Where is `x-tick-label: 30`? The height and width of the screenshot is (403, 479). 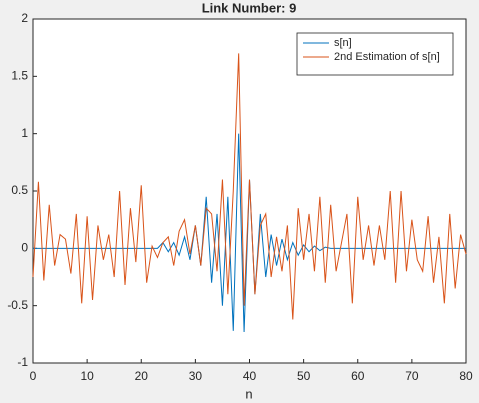
x-tick-label: 30 is located at coordinates (196, 376).